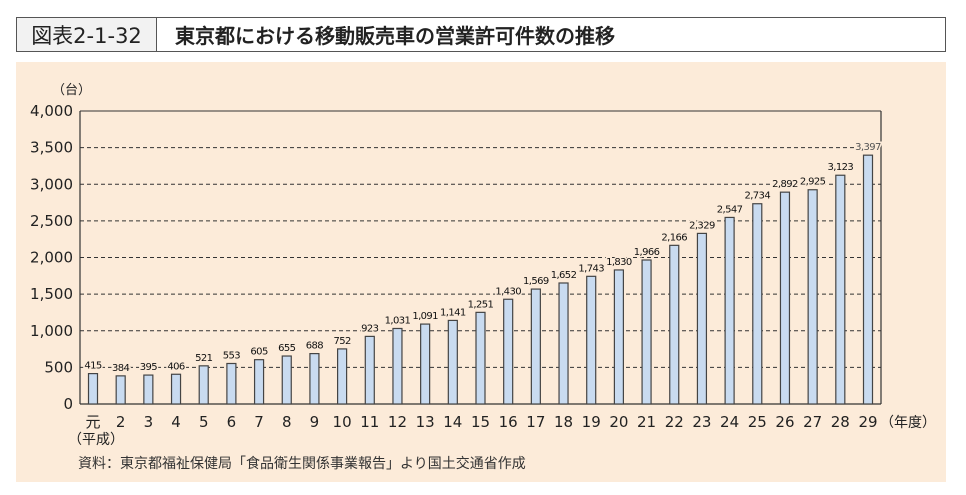  I want to click on data-label: 3,123, so click(841, 167).